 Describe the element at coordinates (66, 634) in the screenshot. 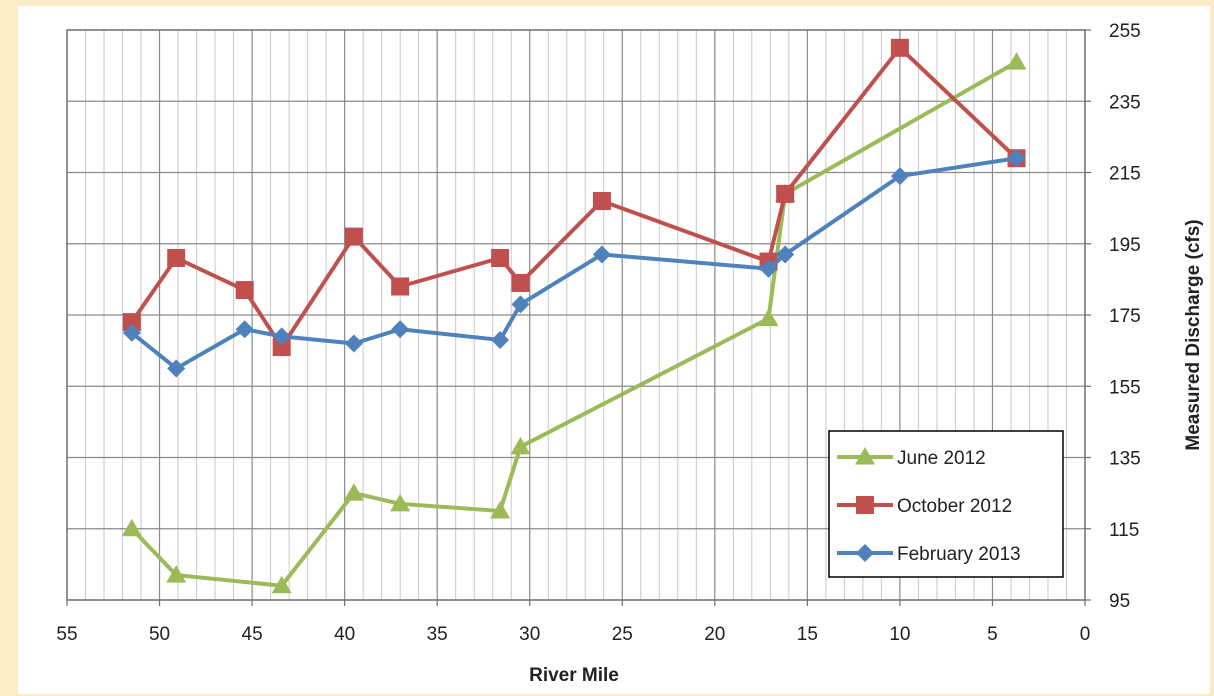

I see `x-tick-label: 55` at that location.